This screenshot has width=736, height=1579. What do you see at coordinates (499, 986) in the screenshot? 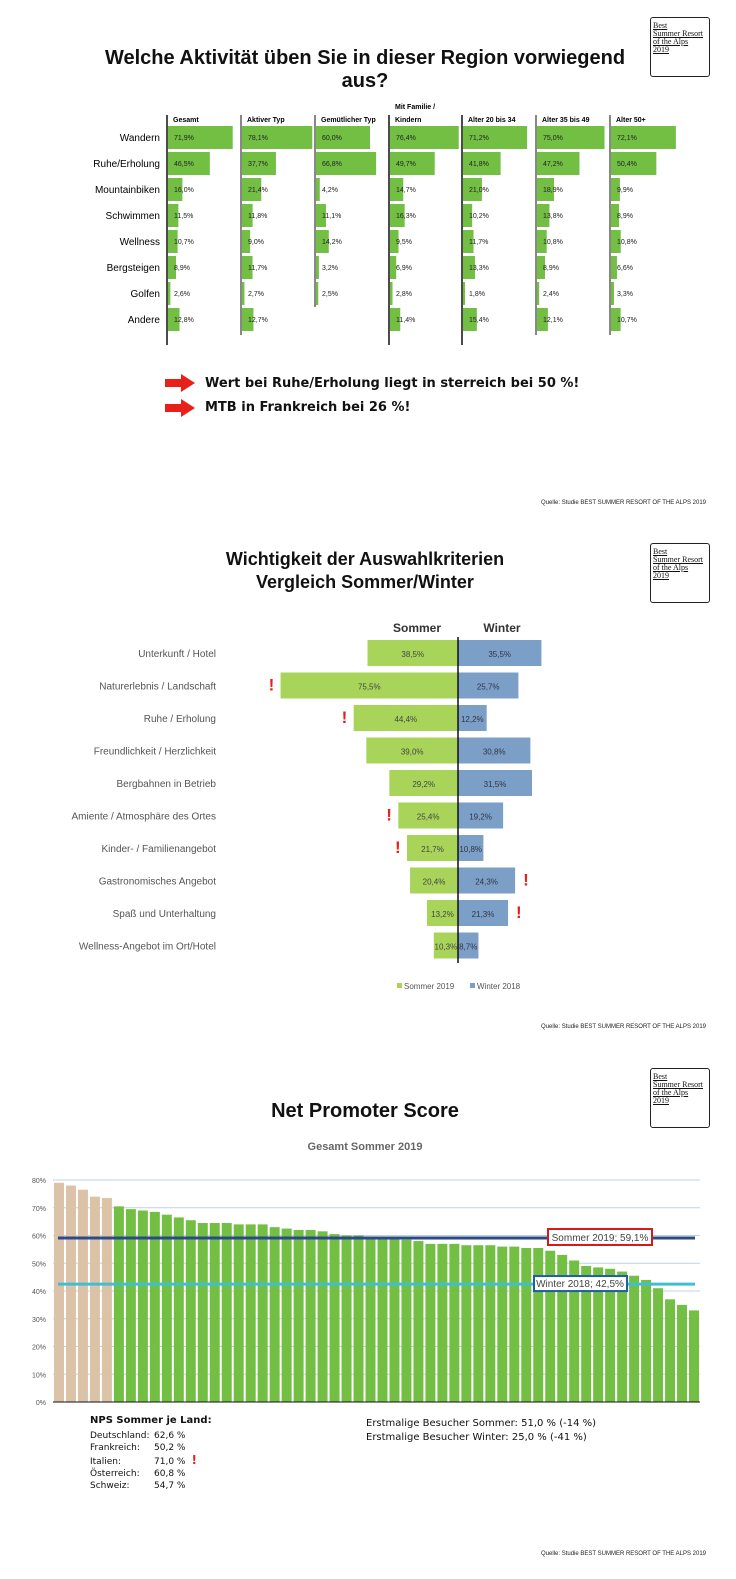
I see `legend-label-winter: Winter 2018` at bounding box center [499, 986].